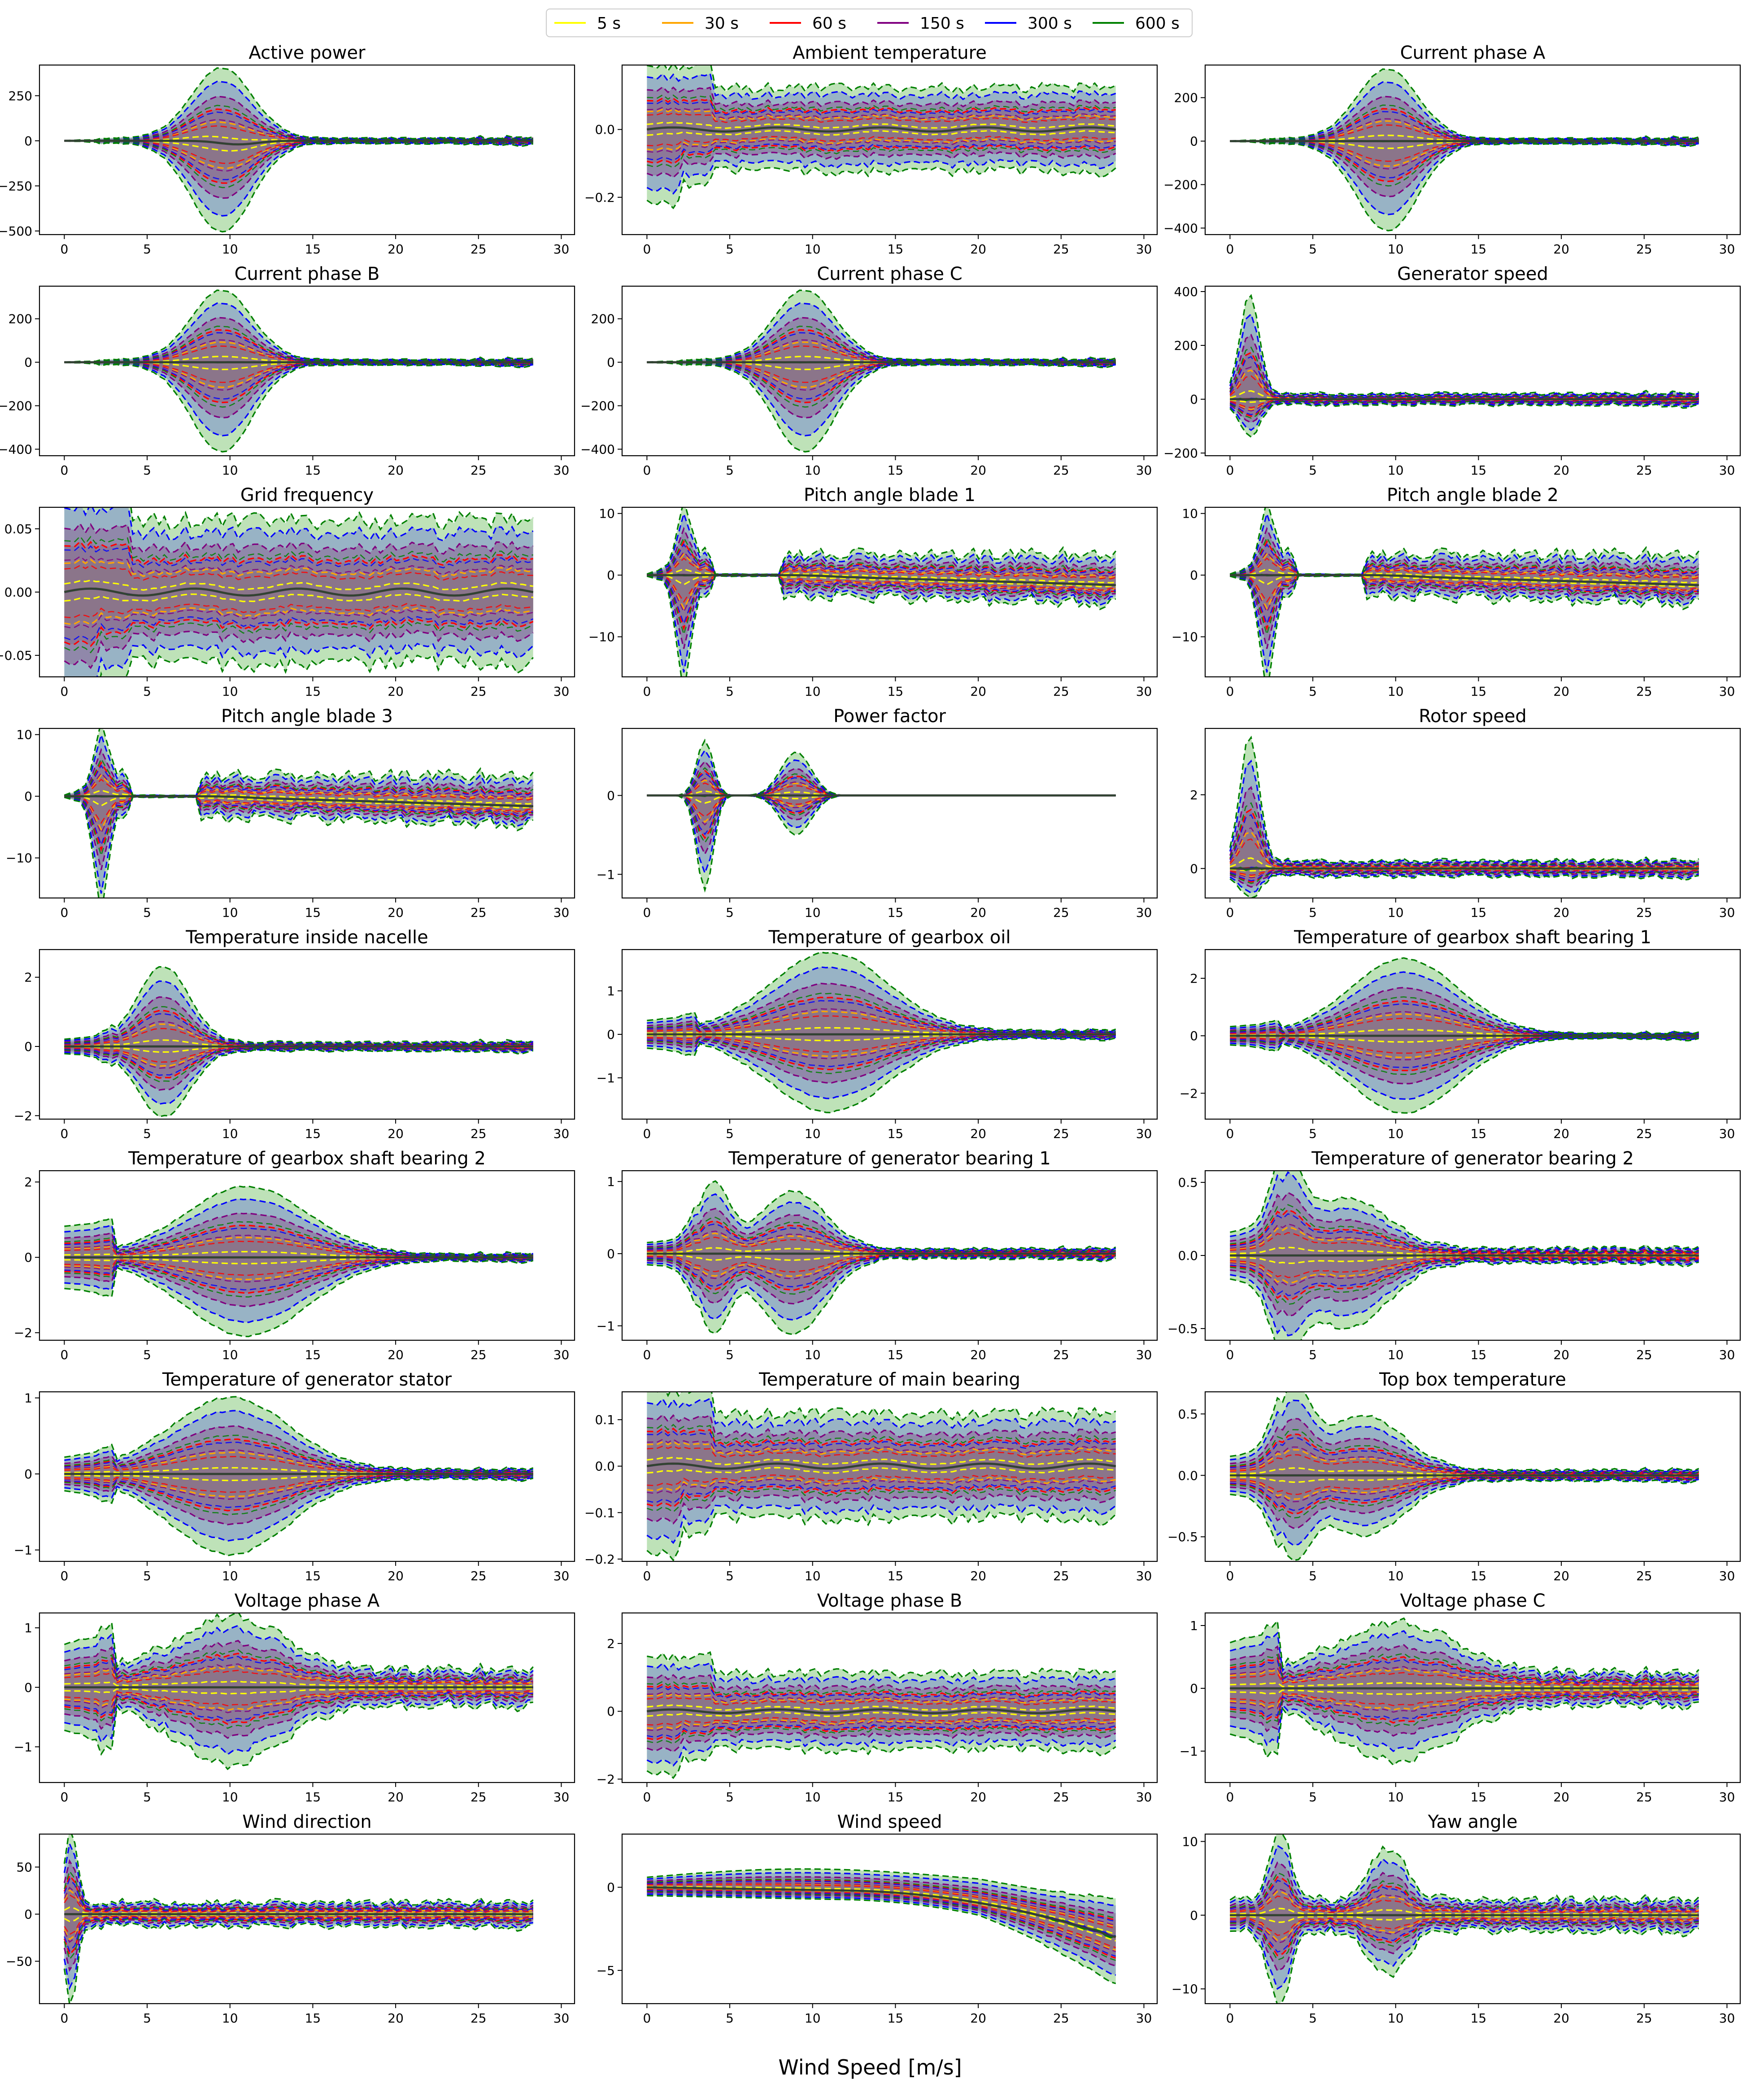 The width and height of the screenshot is (1764, 2092). I want to click on y-tick-label: −10, so click(19, 859).